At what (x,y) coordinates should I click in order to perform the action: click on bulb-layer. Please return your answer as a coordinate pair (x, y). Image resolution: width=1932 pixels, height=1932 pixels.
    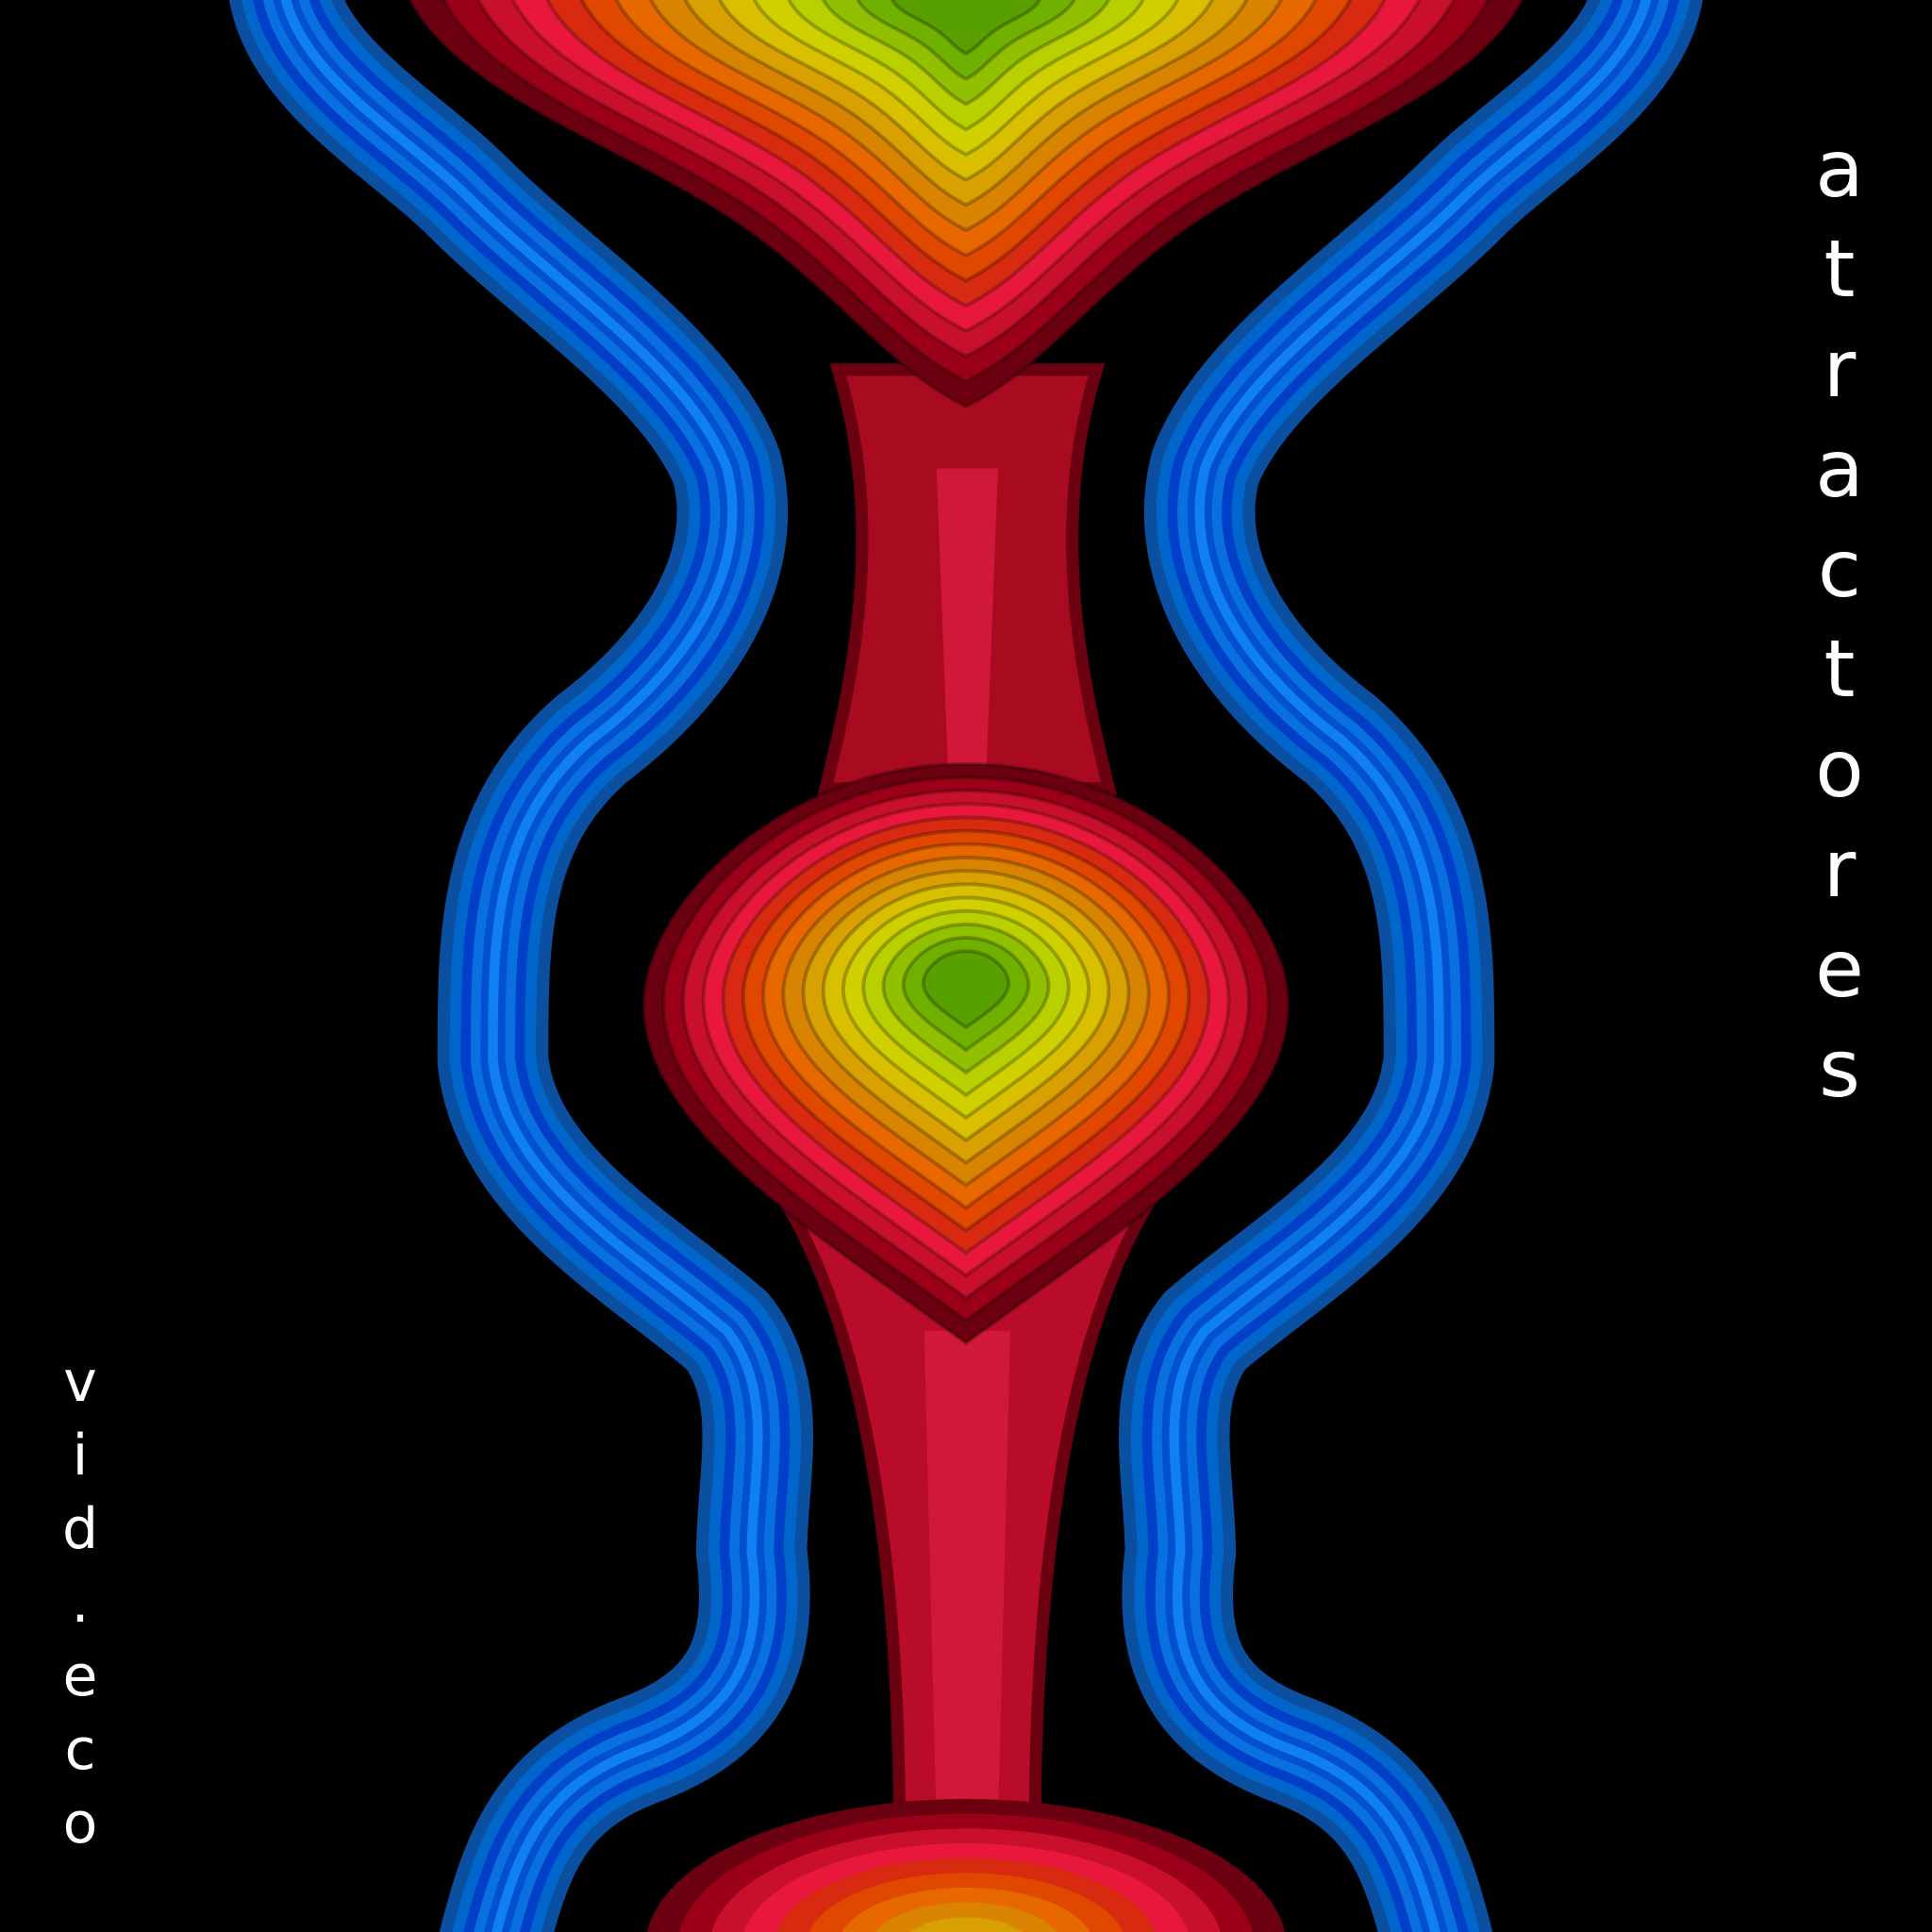
    Looking at the image, I should click on (966, 989).